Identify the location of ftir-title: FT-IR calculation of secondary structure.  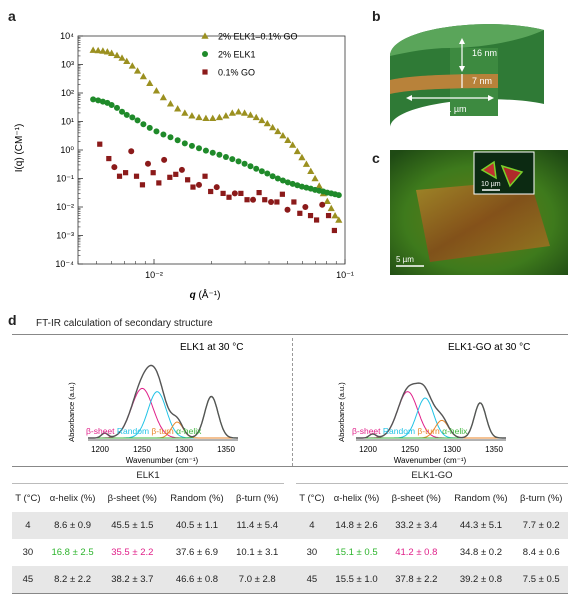
(124, 323).